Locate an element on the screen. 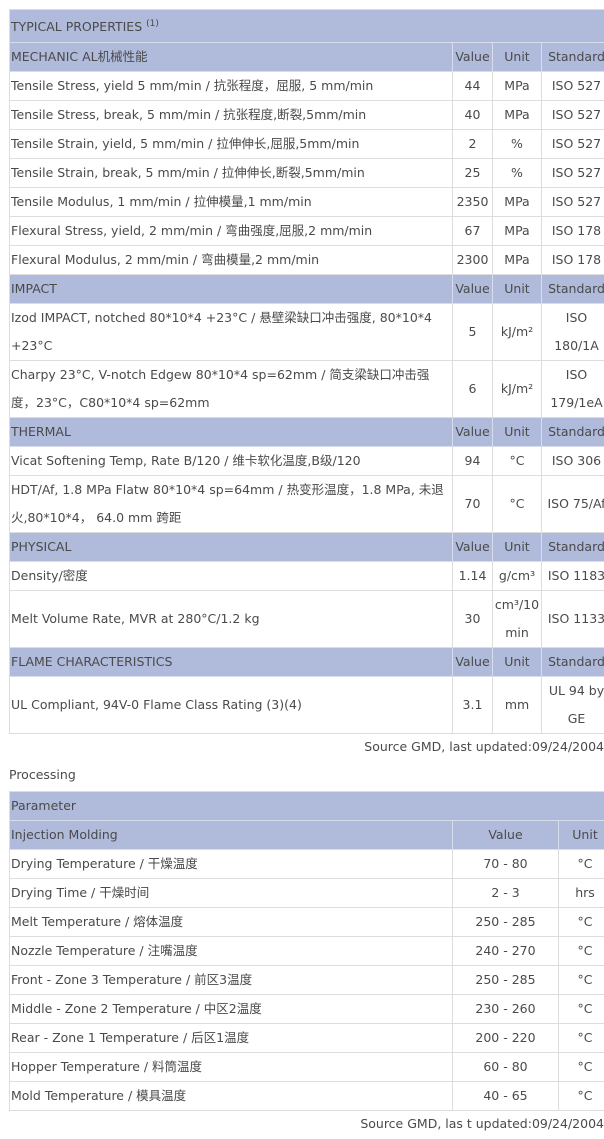  value-cell: 2350 is located at coordinates (472, 202).